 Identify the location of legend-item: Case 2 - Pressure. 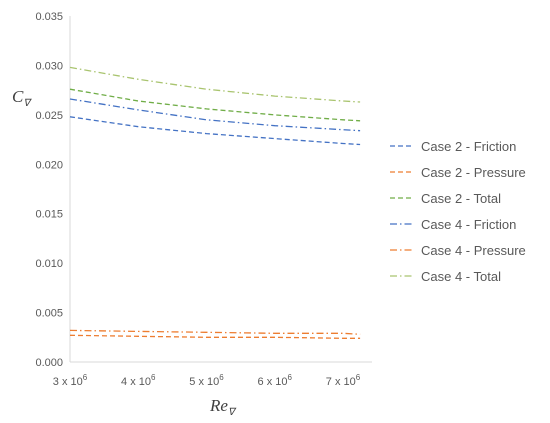
(458, 172).